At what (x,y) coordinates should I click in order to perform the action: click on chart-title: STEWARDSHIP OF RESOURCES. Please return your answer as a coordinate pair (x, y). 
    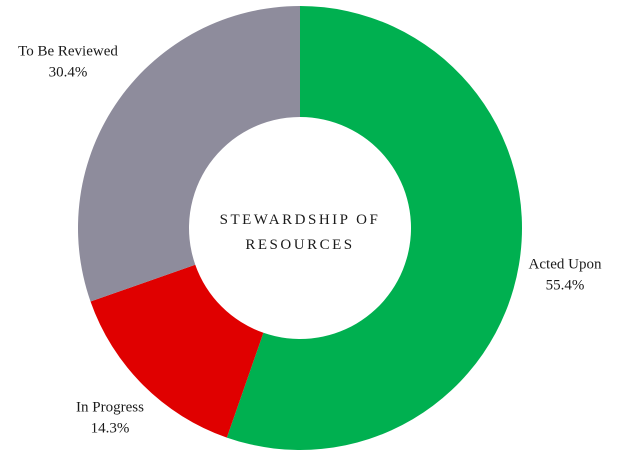
    Looking at the image, I should click on (300, 232).